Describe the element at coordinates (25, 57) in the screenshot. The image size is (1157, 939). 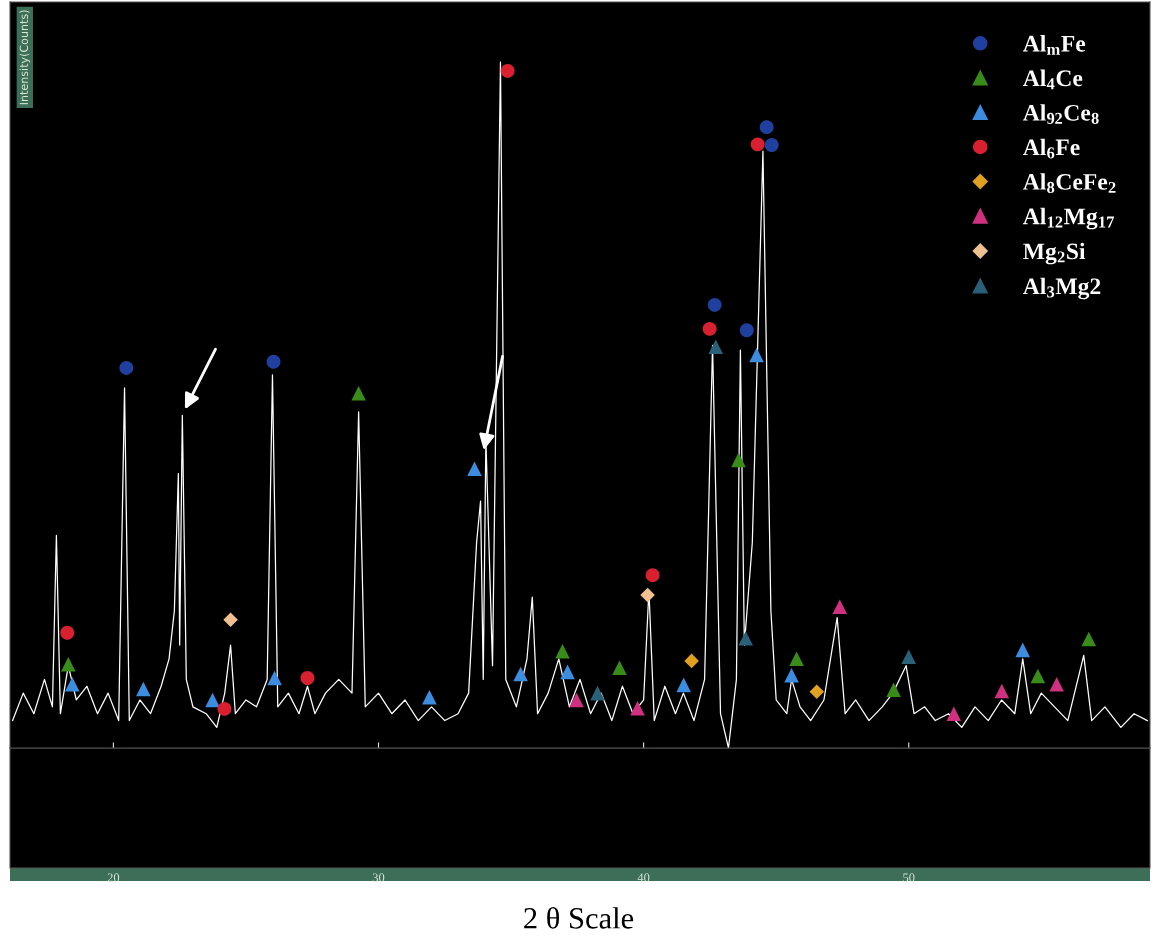
I see `y-axis-title: Intensity(Counts)` at that location.